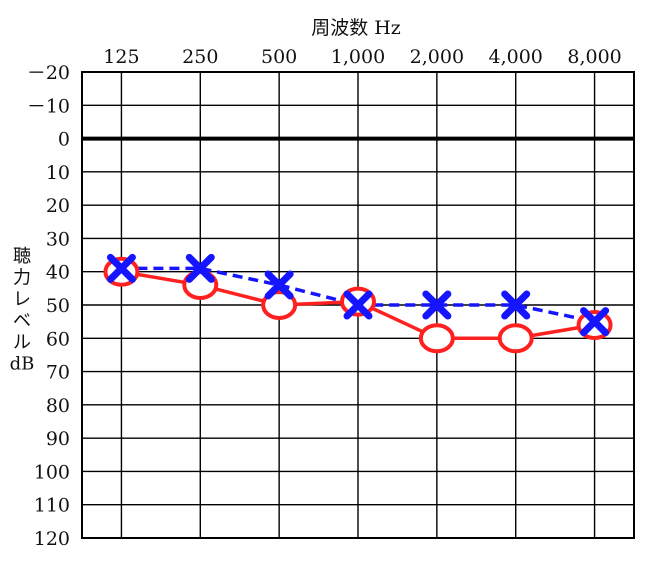 This screenshot has width=670, height=570. Describe the element at coordinates (48, 73) in the screenshot. I see `y-tick-label: －20` at that location.